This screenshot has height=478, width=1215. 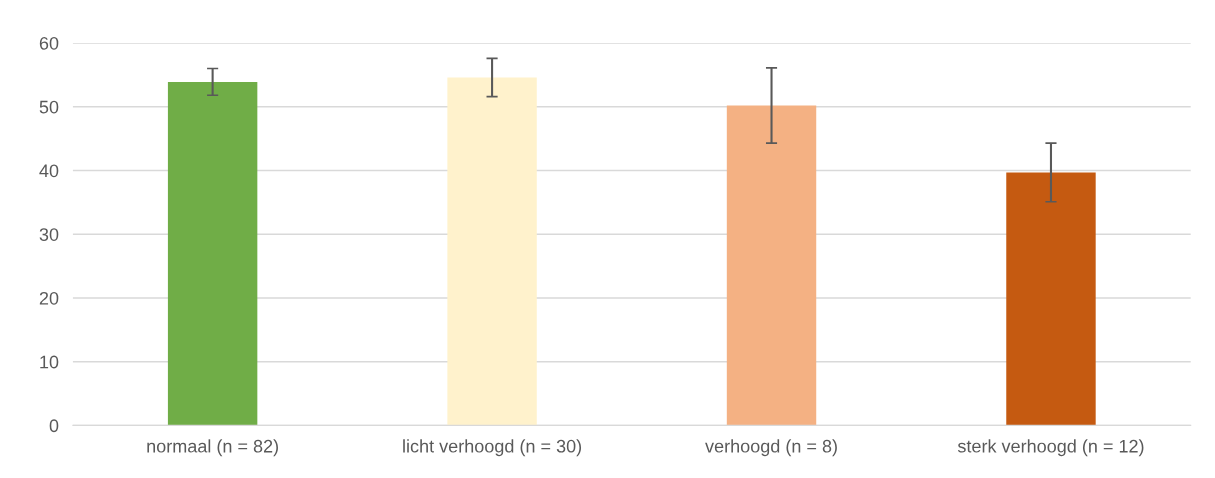 I want to click on x-tick-label: verhoogd (n = 8), so click(x=771, y=448).